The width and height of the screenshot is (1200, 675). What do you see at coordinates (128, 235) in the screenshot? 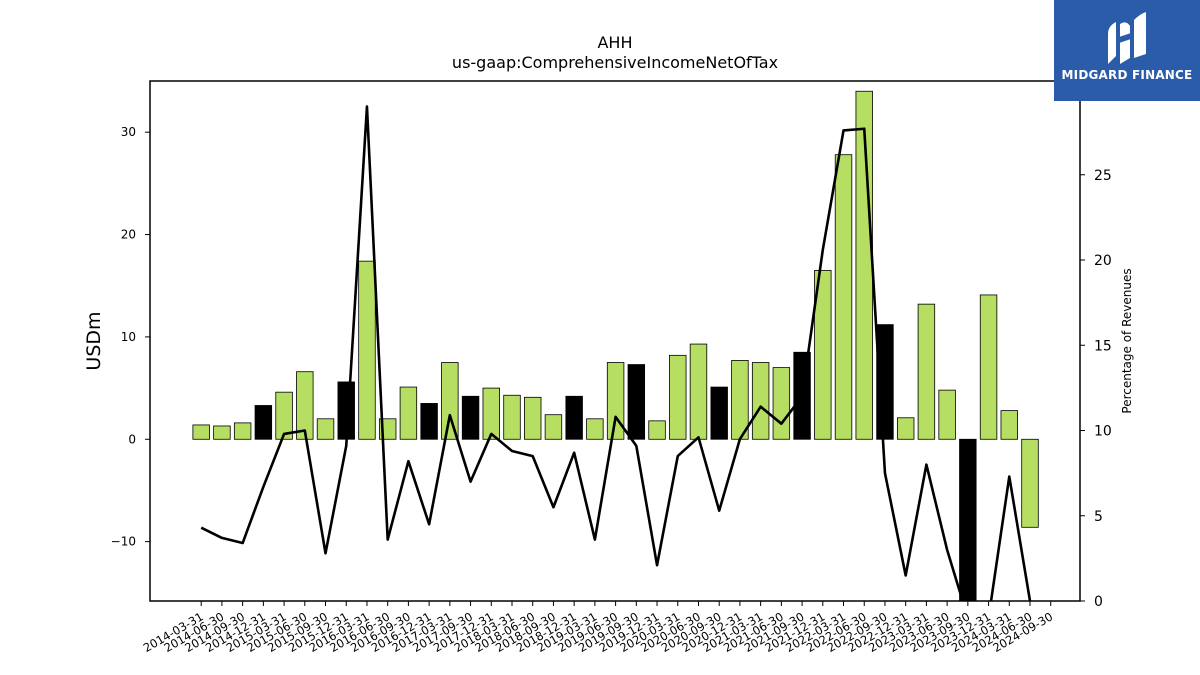
I see `y-tick-label: 20` at bounding box center [128, 235].